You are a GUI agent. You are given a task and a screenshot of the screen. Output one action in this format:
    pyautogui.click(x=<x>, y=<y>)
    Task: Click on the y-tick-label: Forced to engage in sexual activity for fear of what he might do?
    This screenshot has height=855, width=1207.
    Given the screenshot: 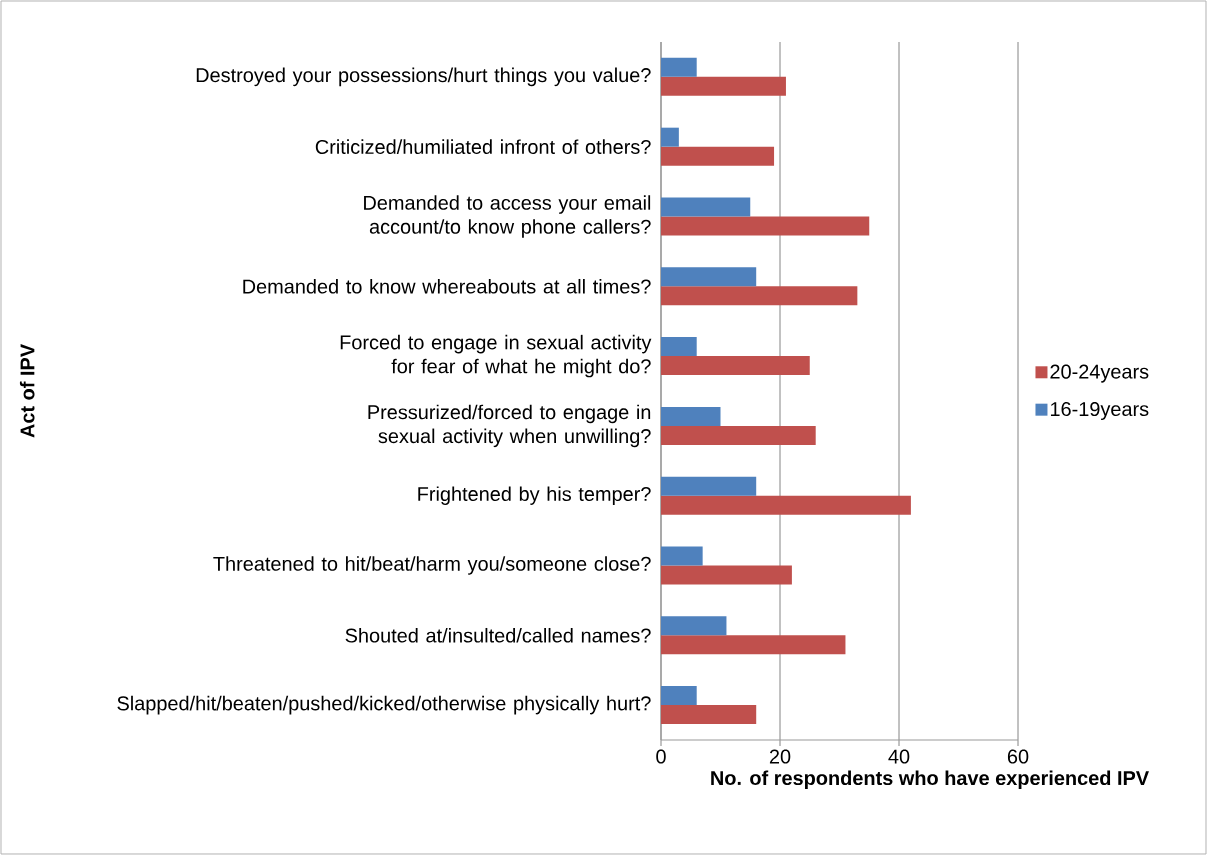 What is the action you would take?
    pyautogui.click(x=496, y=356)
    